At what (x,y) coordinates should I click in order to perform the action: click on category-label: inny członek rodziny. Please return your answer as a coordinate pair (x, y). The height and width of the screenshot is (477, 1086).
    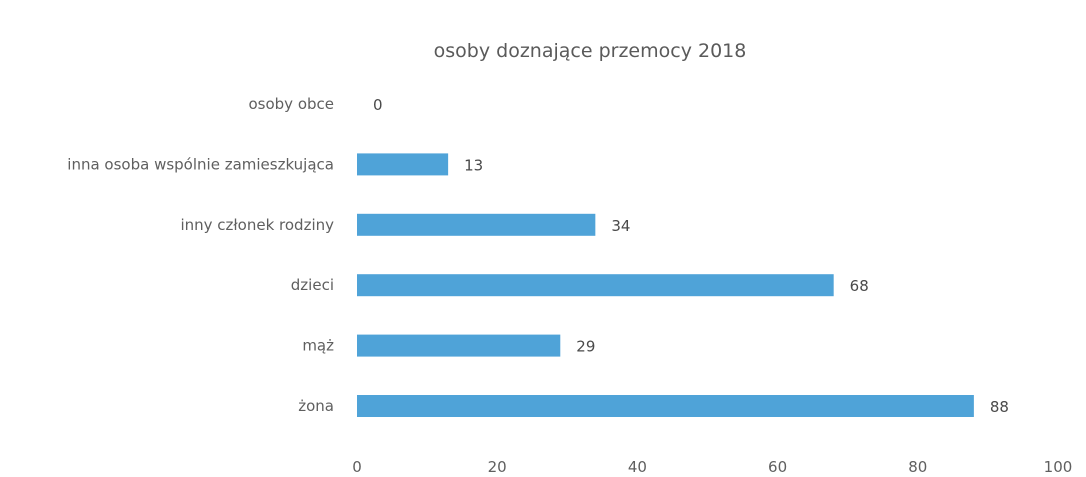
    Looking at the image, I should click on (257, 225).